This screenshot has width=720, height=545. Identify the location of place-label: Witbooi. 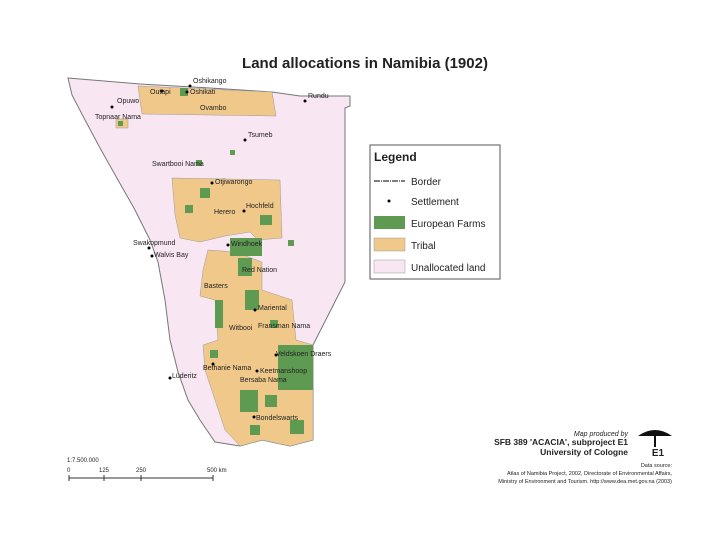
(241, 328).